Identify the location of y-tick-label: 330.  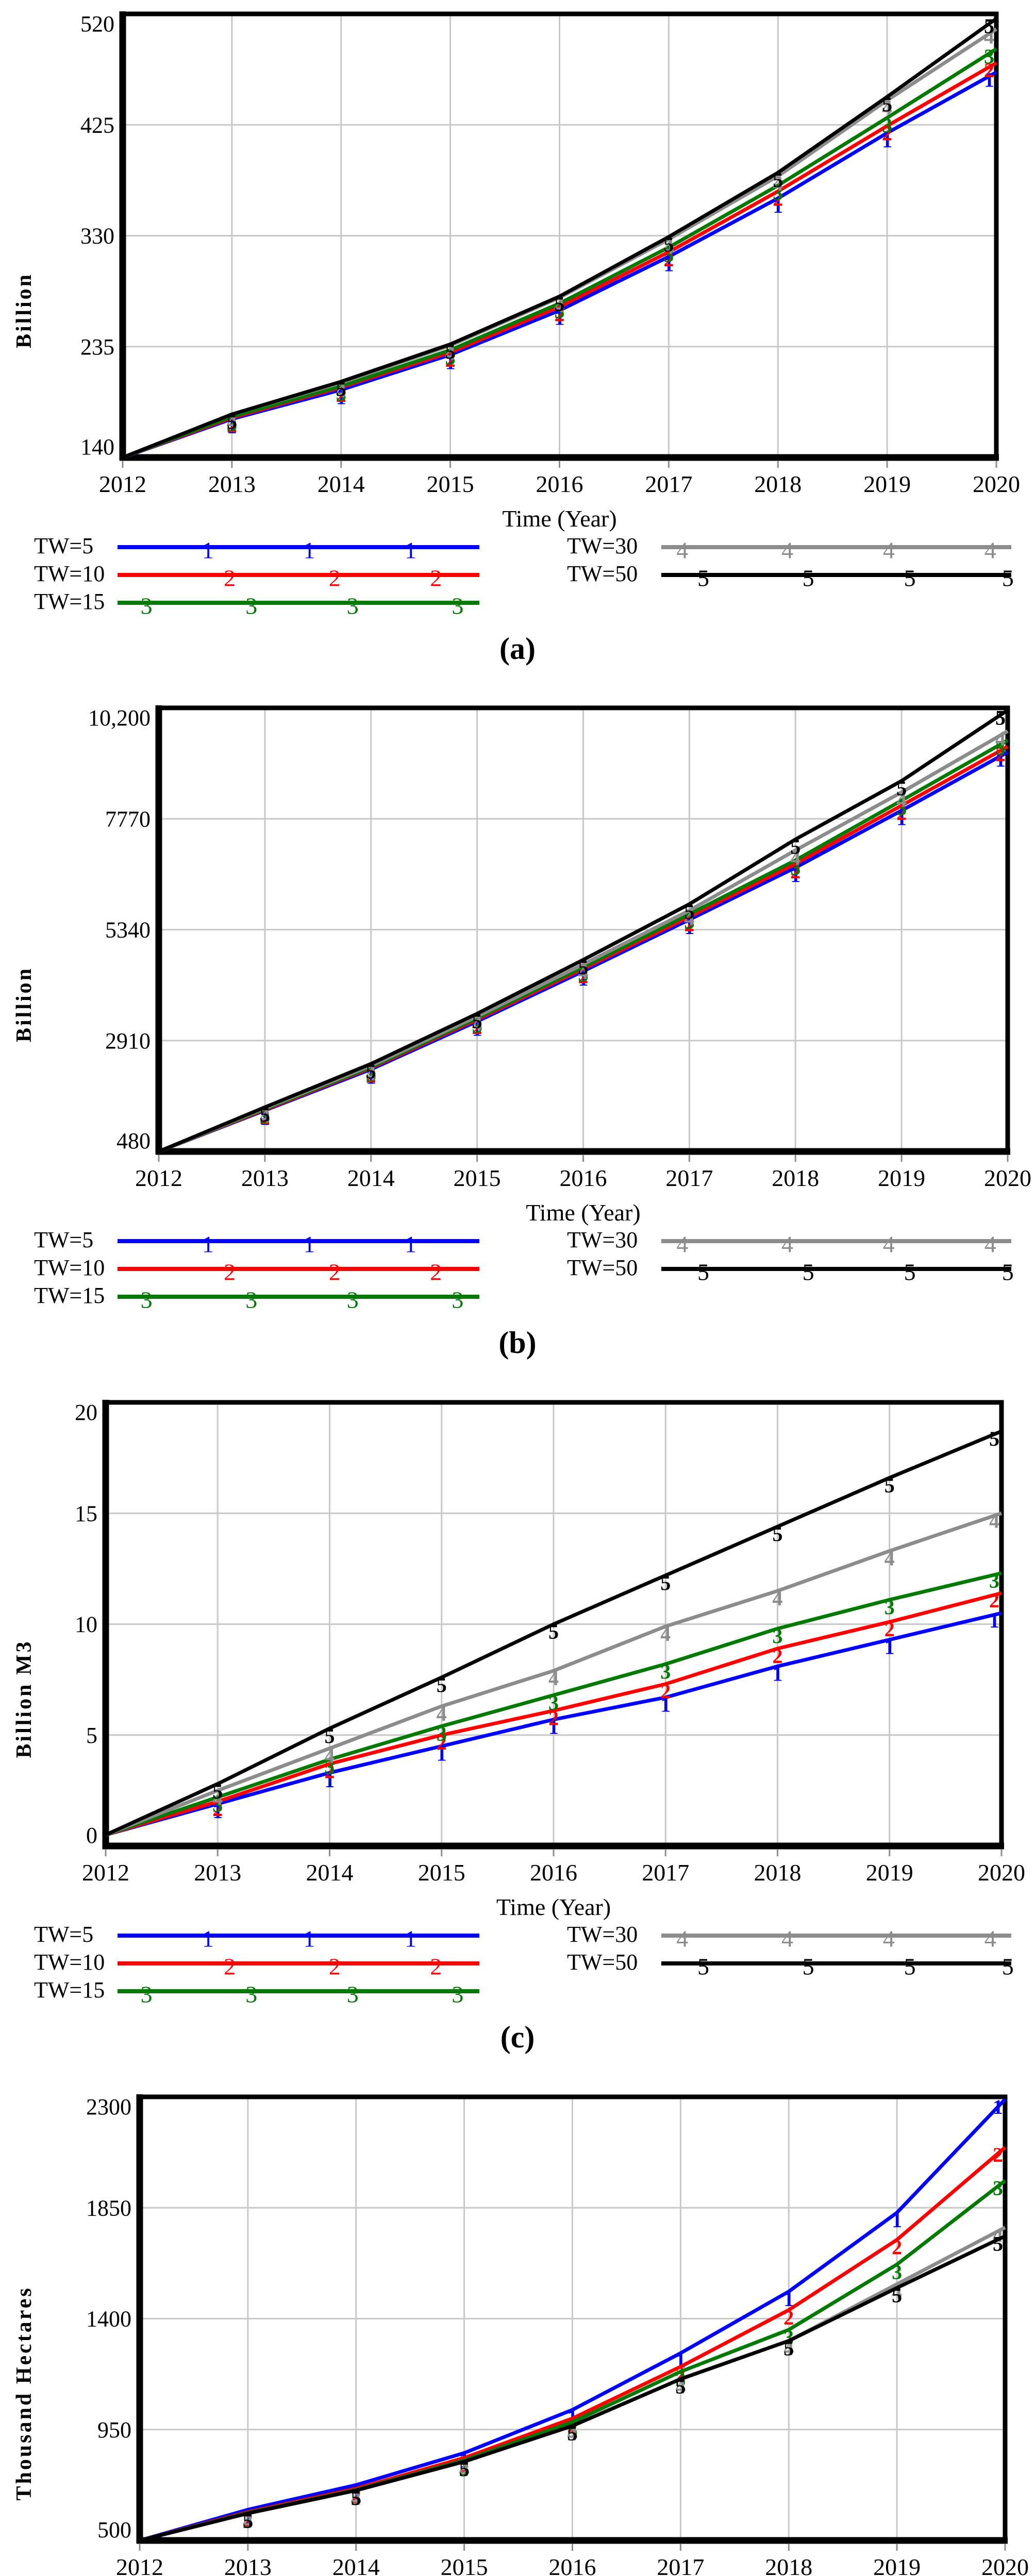
(97, 236).